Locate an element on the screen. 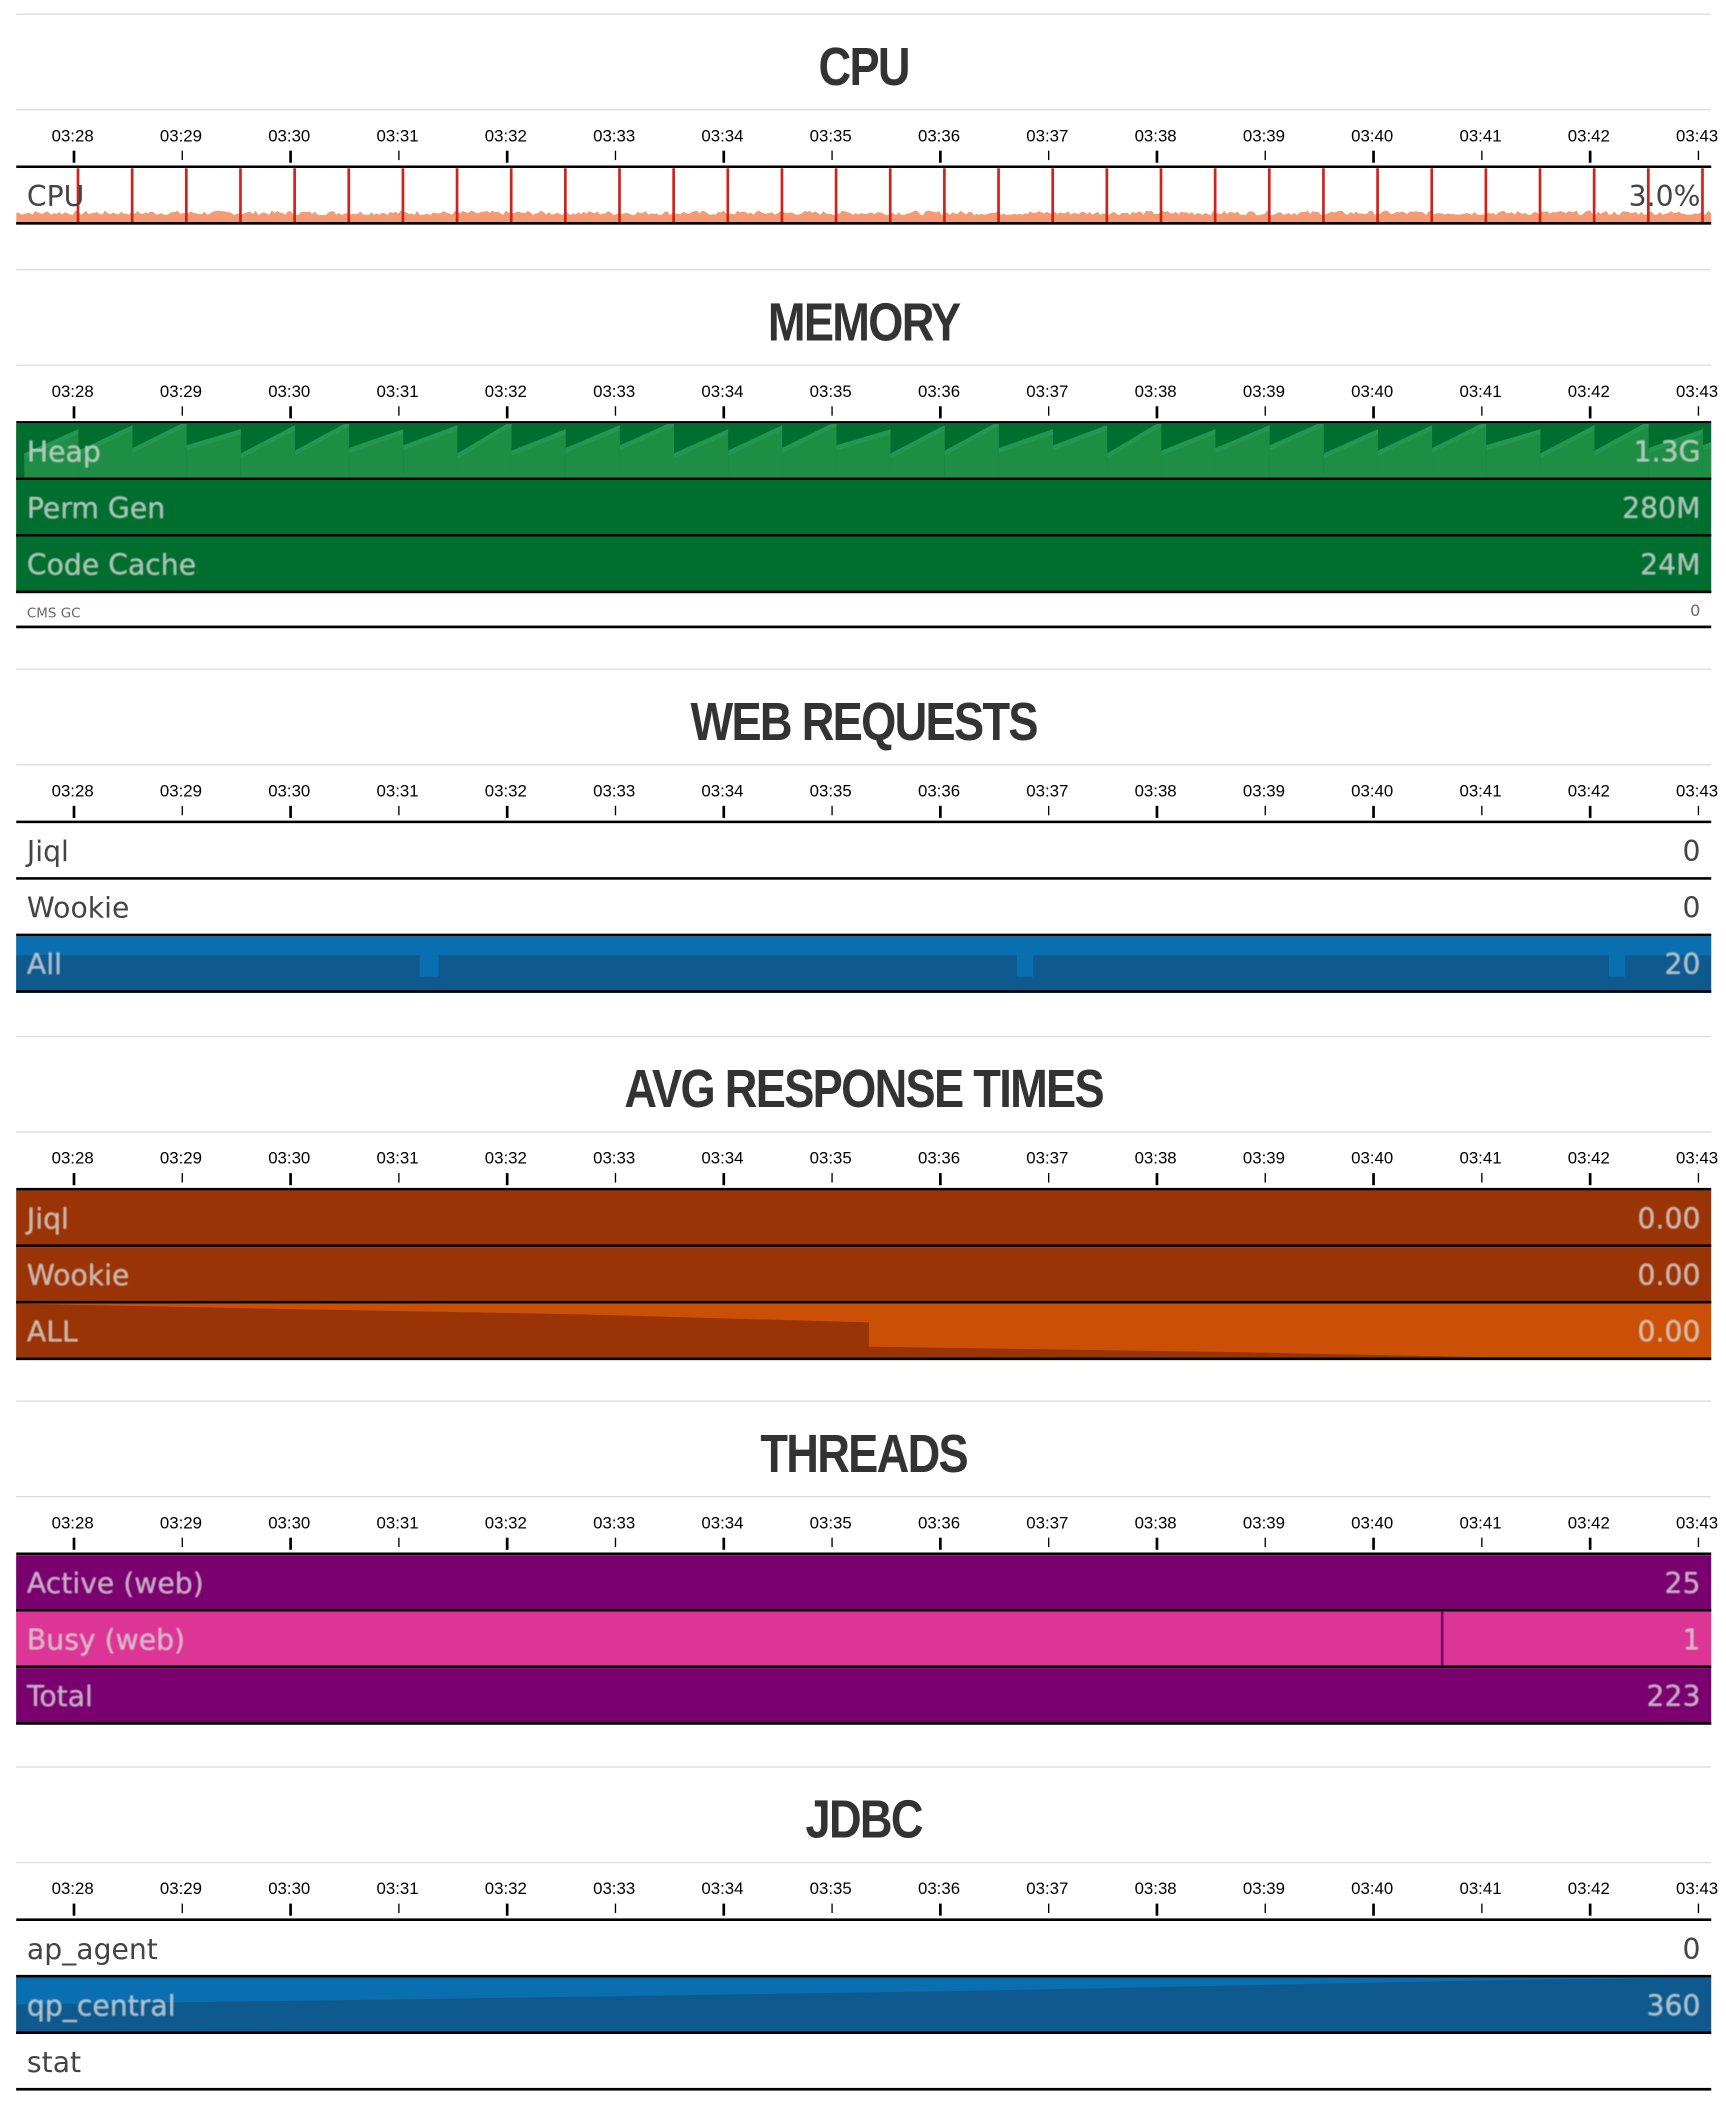 The height and width of the screenshot is (2113, 1726). memory-row-heap: Heap 1.3G is located at coordinates (864, 452).